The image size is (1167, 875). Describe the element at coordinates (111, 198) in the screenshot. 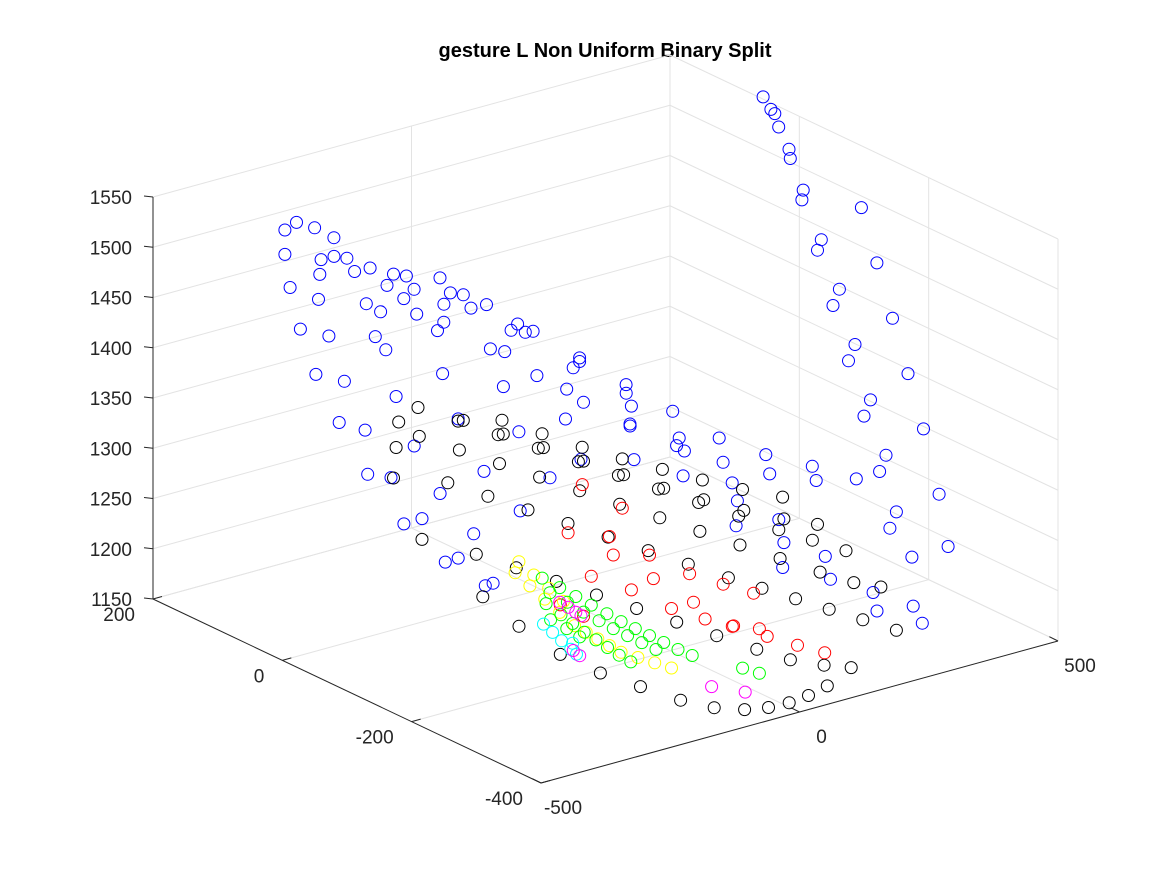

I see `z-tick-label: 1550` at that location.